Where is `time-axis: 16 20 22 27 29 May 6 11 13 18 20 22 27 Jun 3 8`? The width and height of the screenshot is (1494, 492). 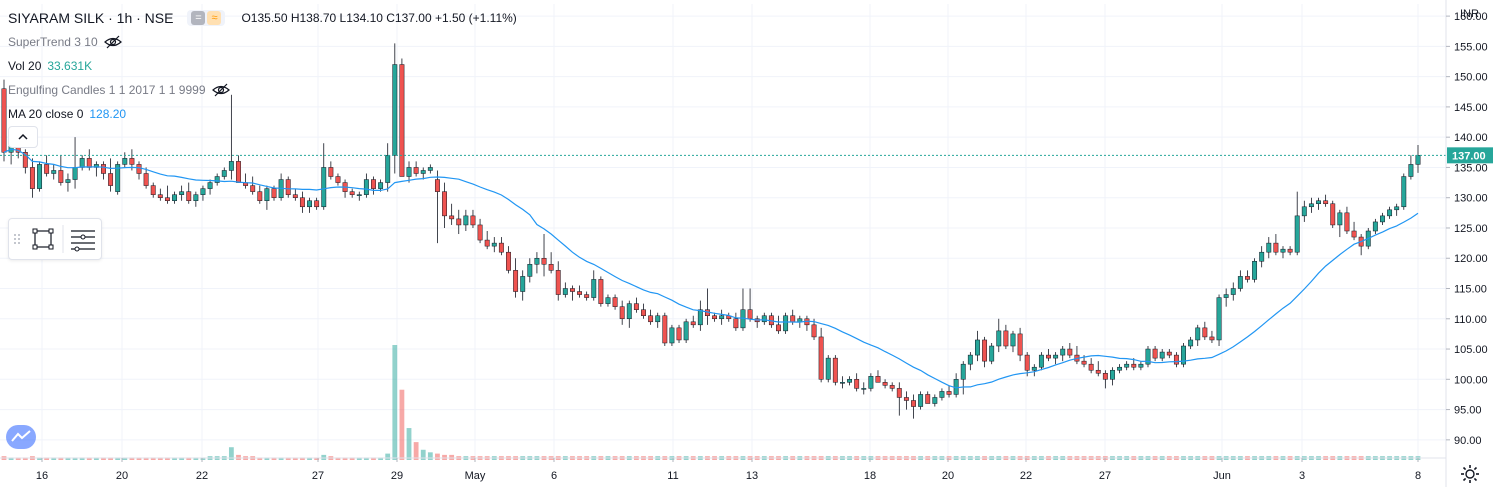 time-axis: 16 20 22 27 29 May 6 11 13 18 20 22 27 Jun 3 8 is located at coordinates (723, 469).